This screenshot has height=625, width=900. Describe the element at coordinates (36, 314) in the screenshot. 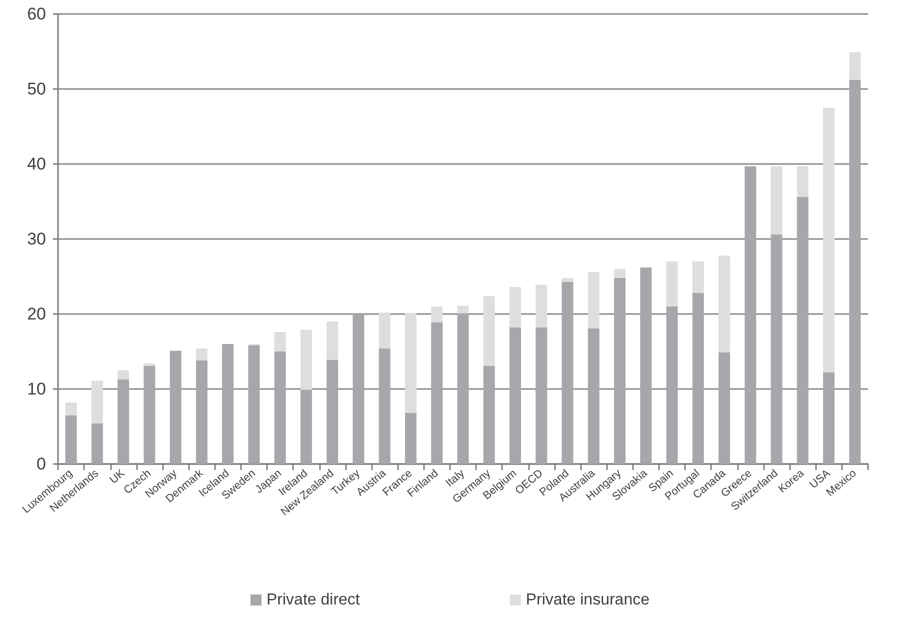

I see `y-tick-label: 20` at that location.